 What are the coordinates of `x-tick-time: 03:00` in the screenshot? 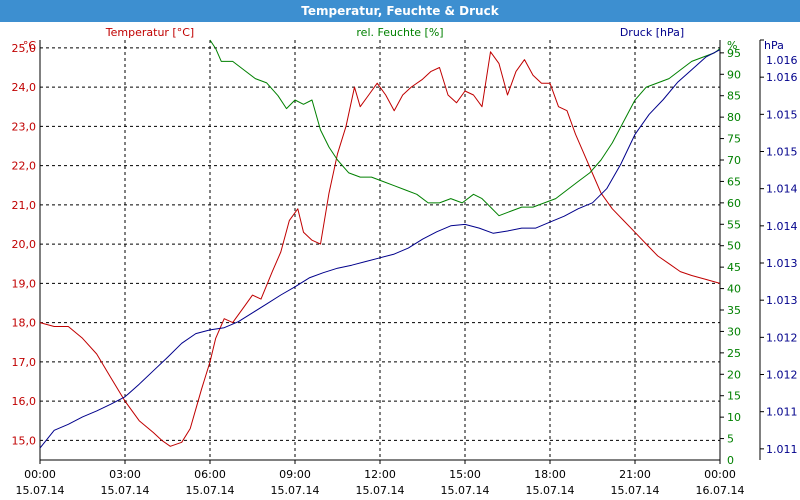 It's located at (125, 474).